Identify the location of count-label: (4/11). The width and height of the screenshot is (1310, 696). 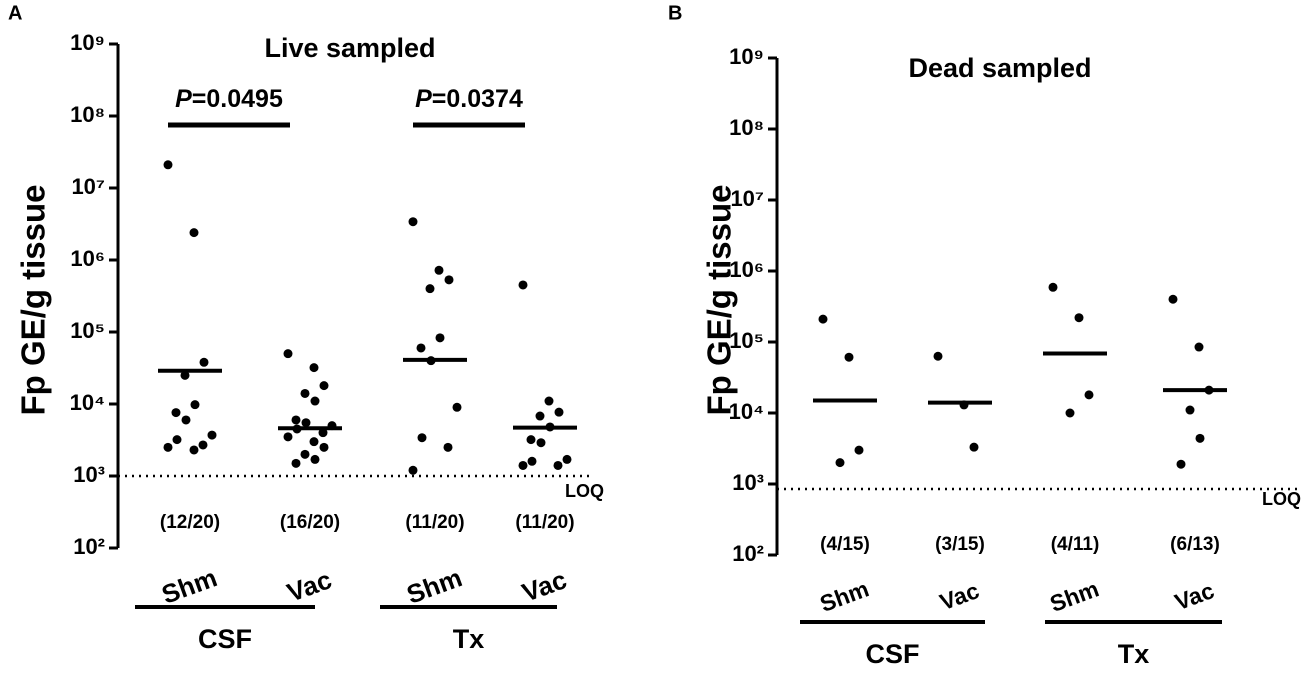
(1075, 544).